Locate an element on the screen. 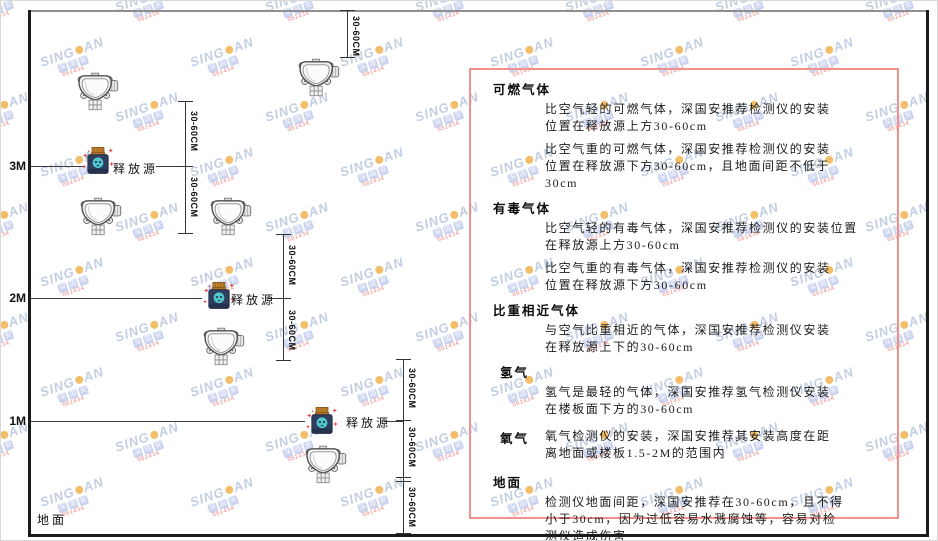 The width and height of the screenshot is (938, 541). dimension-line-ceiling: 30-60CM is located at coordinates (350, 34).